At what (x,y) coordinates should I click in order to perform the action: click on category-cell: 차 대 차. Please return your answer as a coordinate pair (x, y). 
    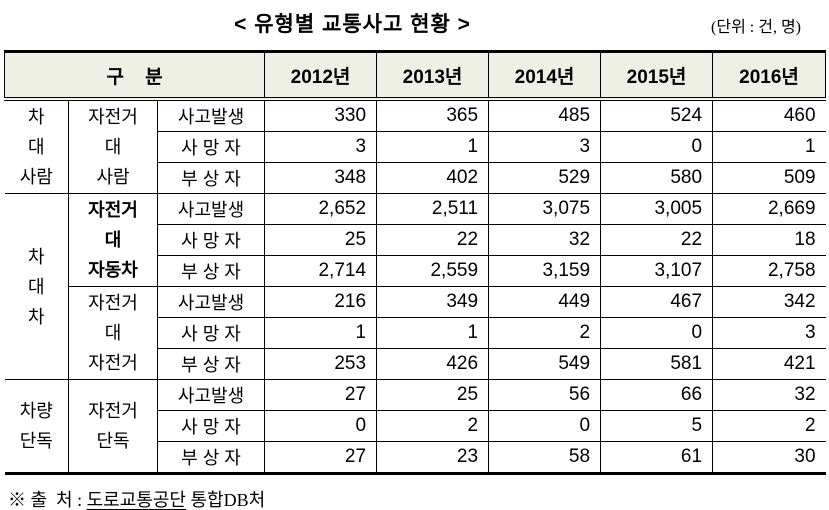
    Looking at the image, I should click on (36, 286).